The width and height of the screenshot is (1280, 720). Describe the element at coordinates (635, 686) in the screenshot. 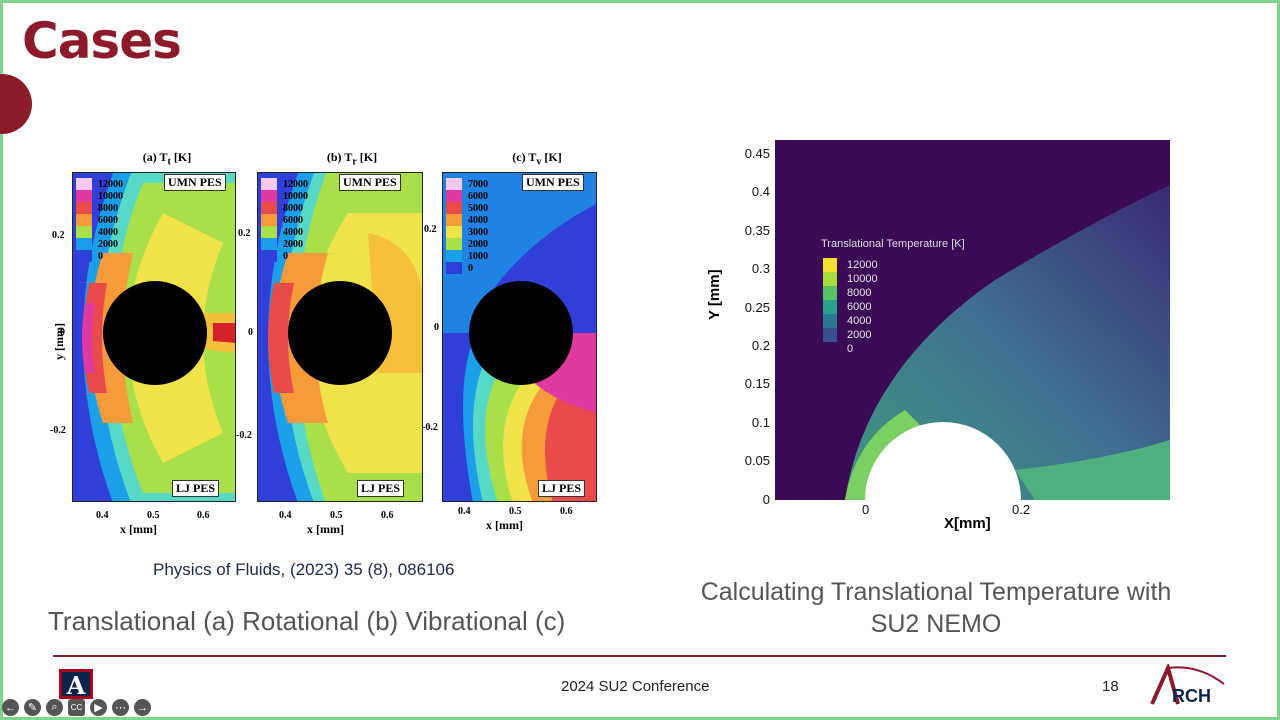

I see `footer-conference: 2024 SU2 Conference` at that location.